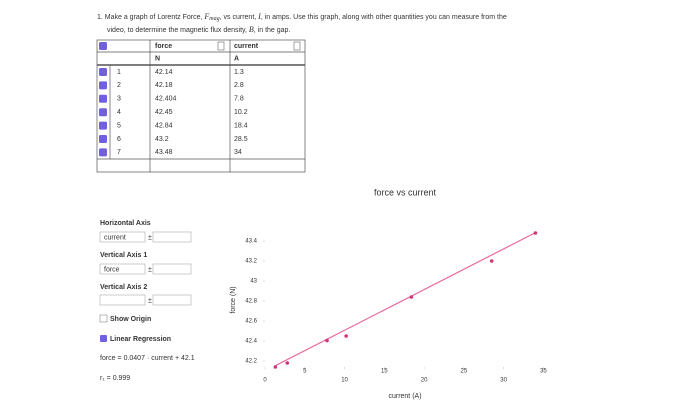 The height and width of the screenshot is (416, 700). Describe the element at coordinates (239, 85) in the screenshot. I see `cell: 2.8` at that location.